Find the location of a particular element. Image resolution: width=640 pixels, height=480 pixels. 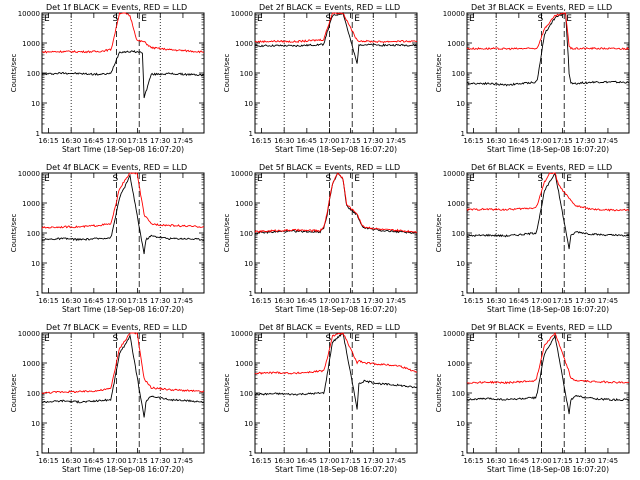

chart-title: Det 4f BLACK = Events, RED = LLD is located at coordinates (116, 167).